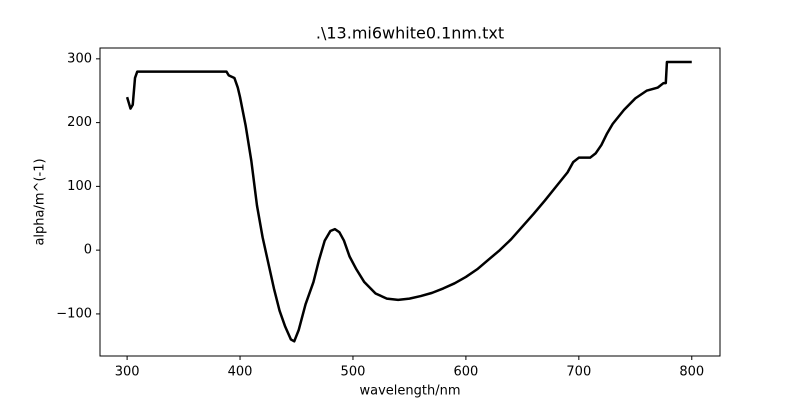 Image resolution: width=800 pixels, height=404 pixels. What do you see at coordinates (79, 58) in the screenshot?
I see `y-tick-label: 300` at bounding box center [79, 58].